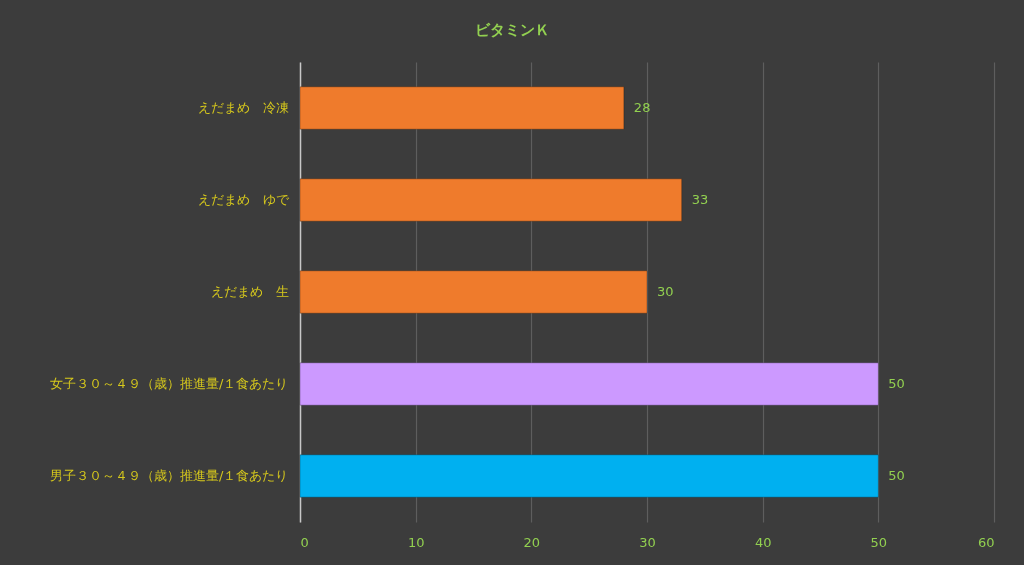  I want to click on data-label: 28, so click(642, 107).